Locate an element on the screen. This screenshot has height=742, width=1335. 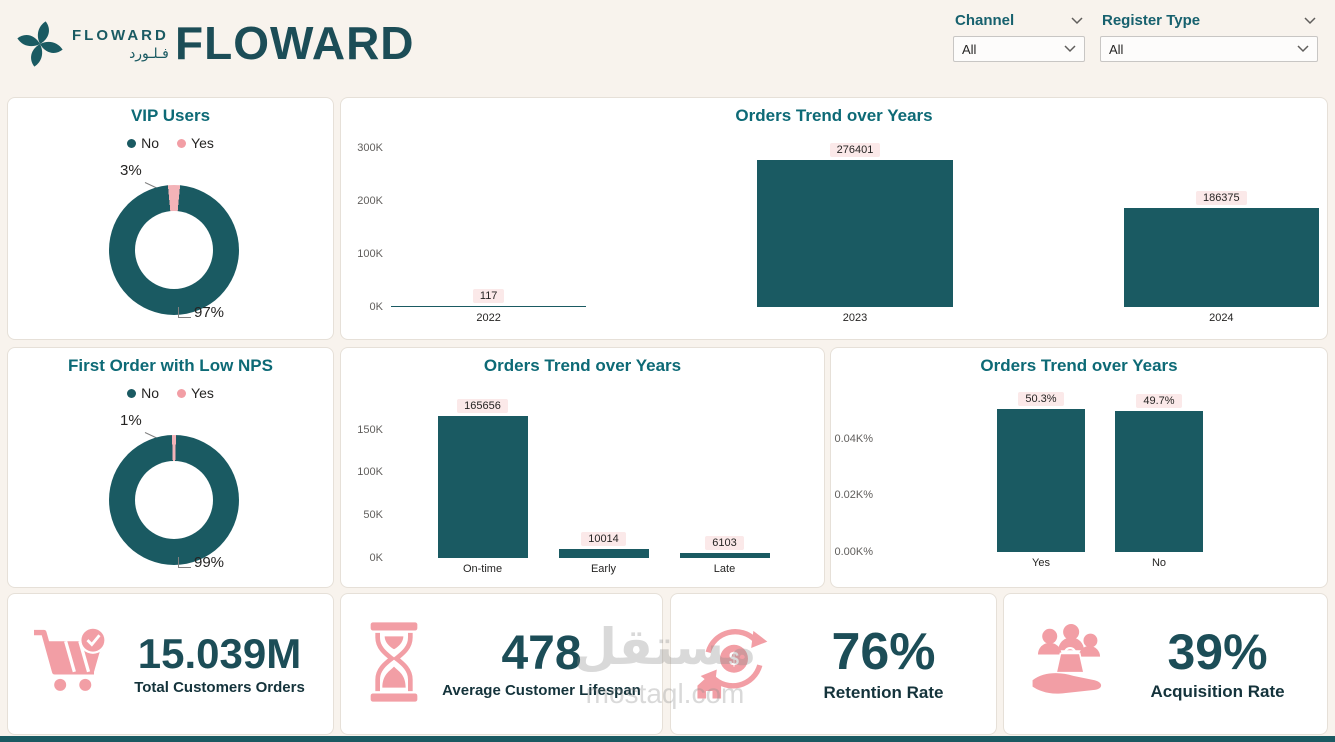
kpi-value: 76% is located at coordinates (883, 652).